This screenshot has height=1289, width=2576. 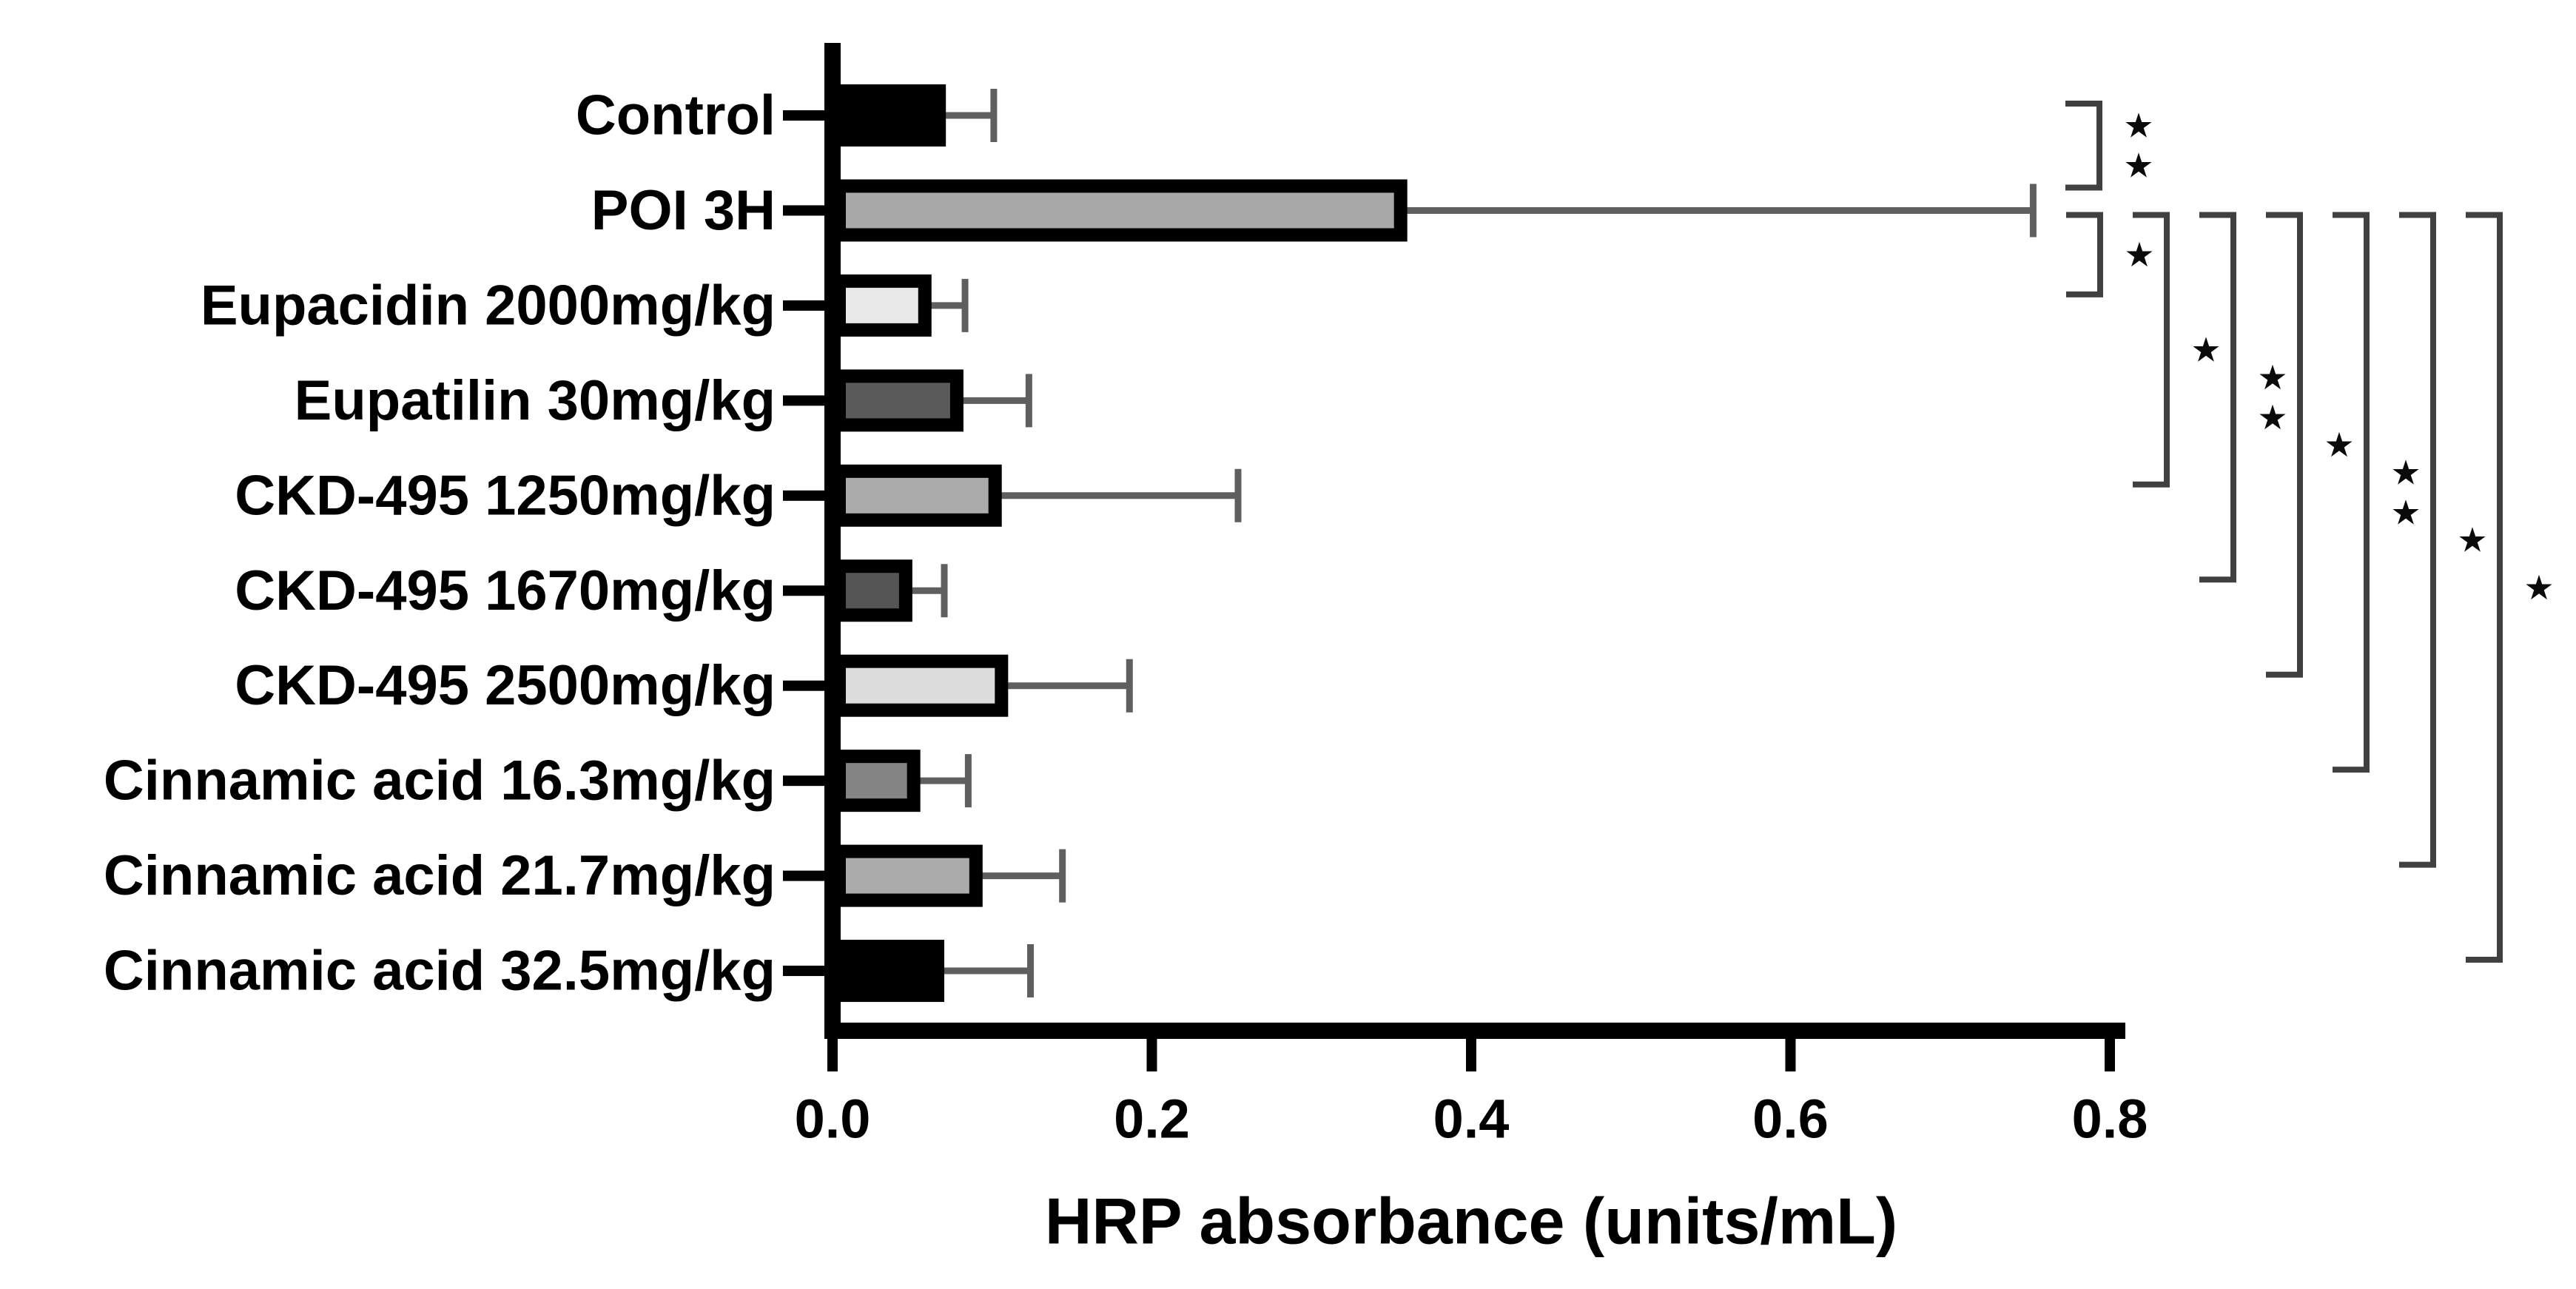 What do you see at coordinates (505, 685) in the screenshot?
I see `category-label: CKD-495 2500mg/kg` at bounding box center [505, 685].